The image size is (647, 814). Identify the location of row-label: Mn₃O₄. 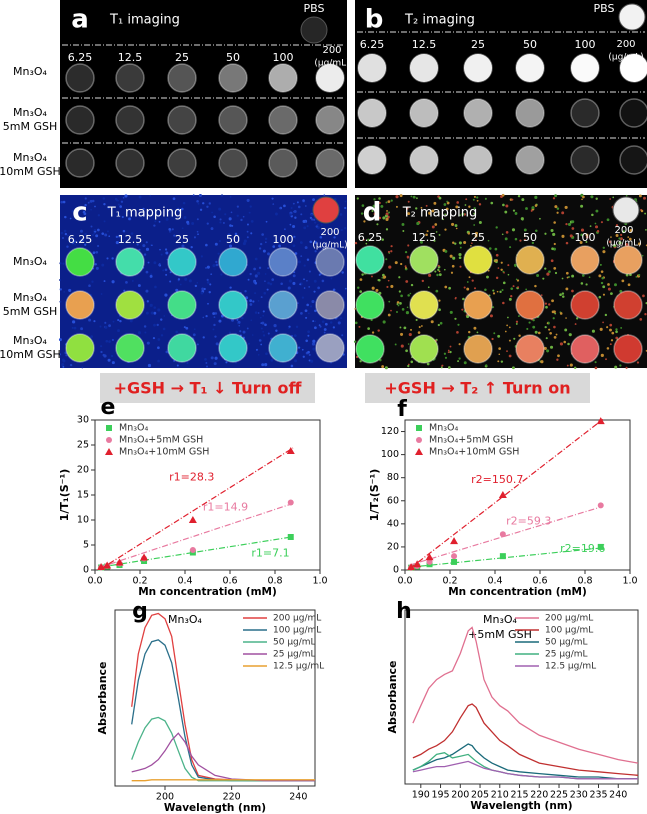
(30, 261).